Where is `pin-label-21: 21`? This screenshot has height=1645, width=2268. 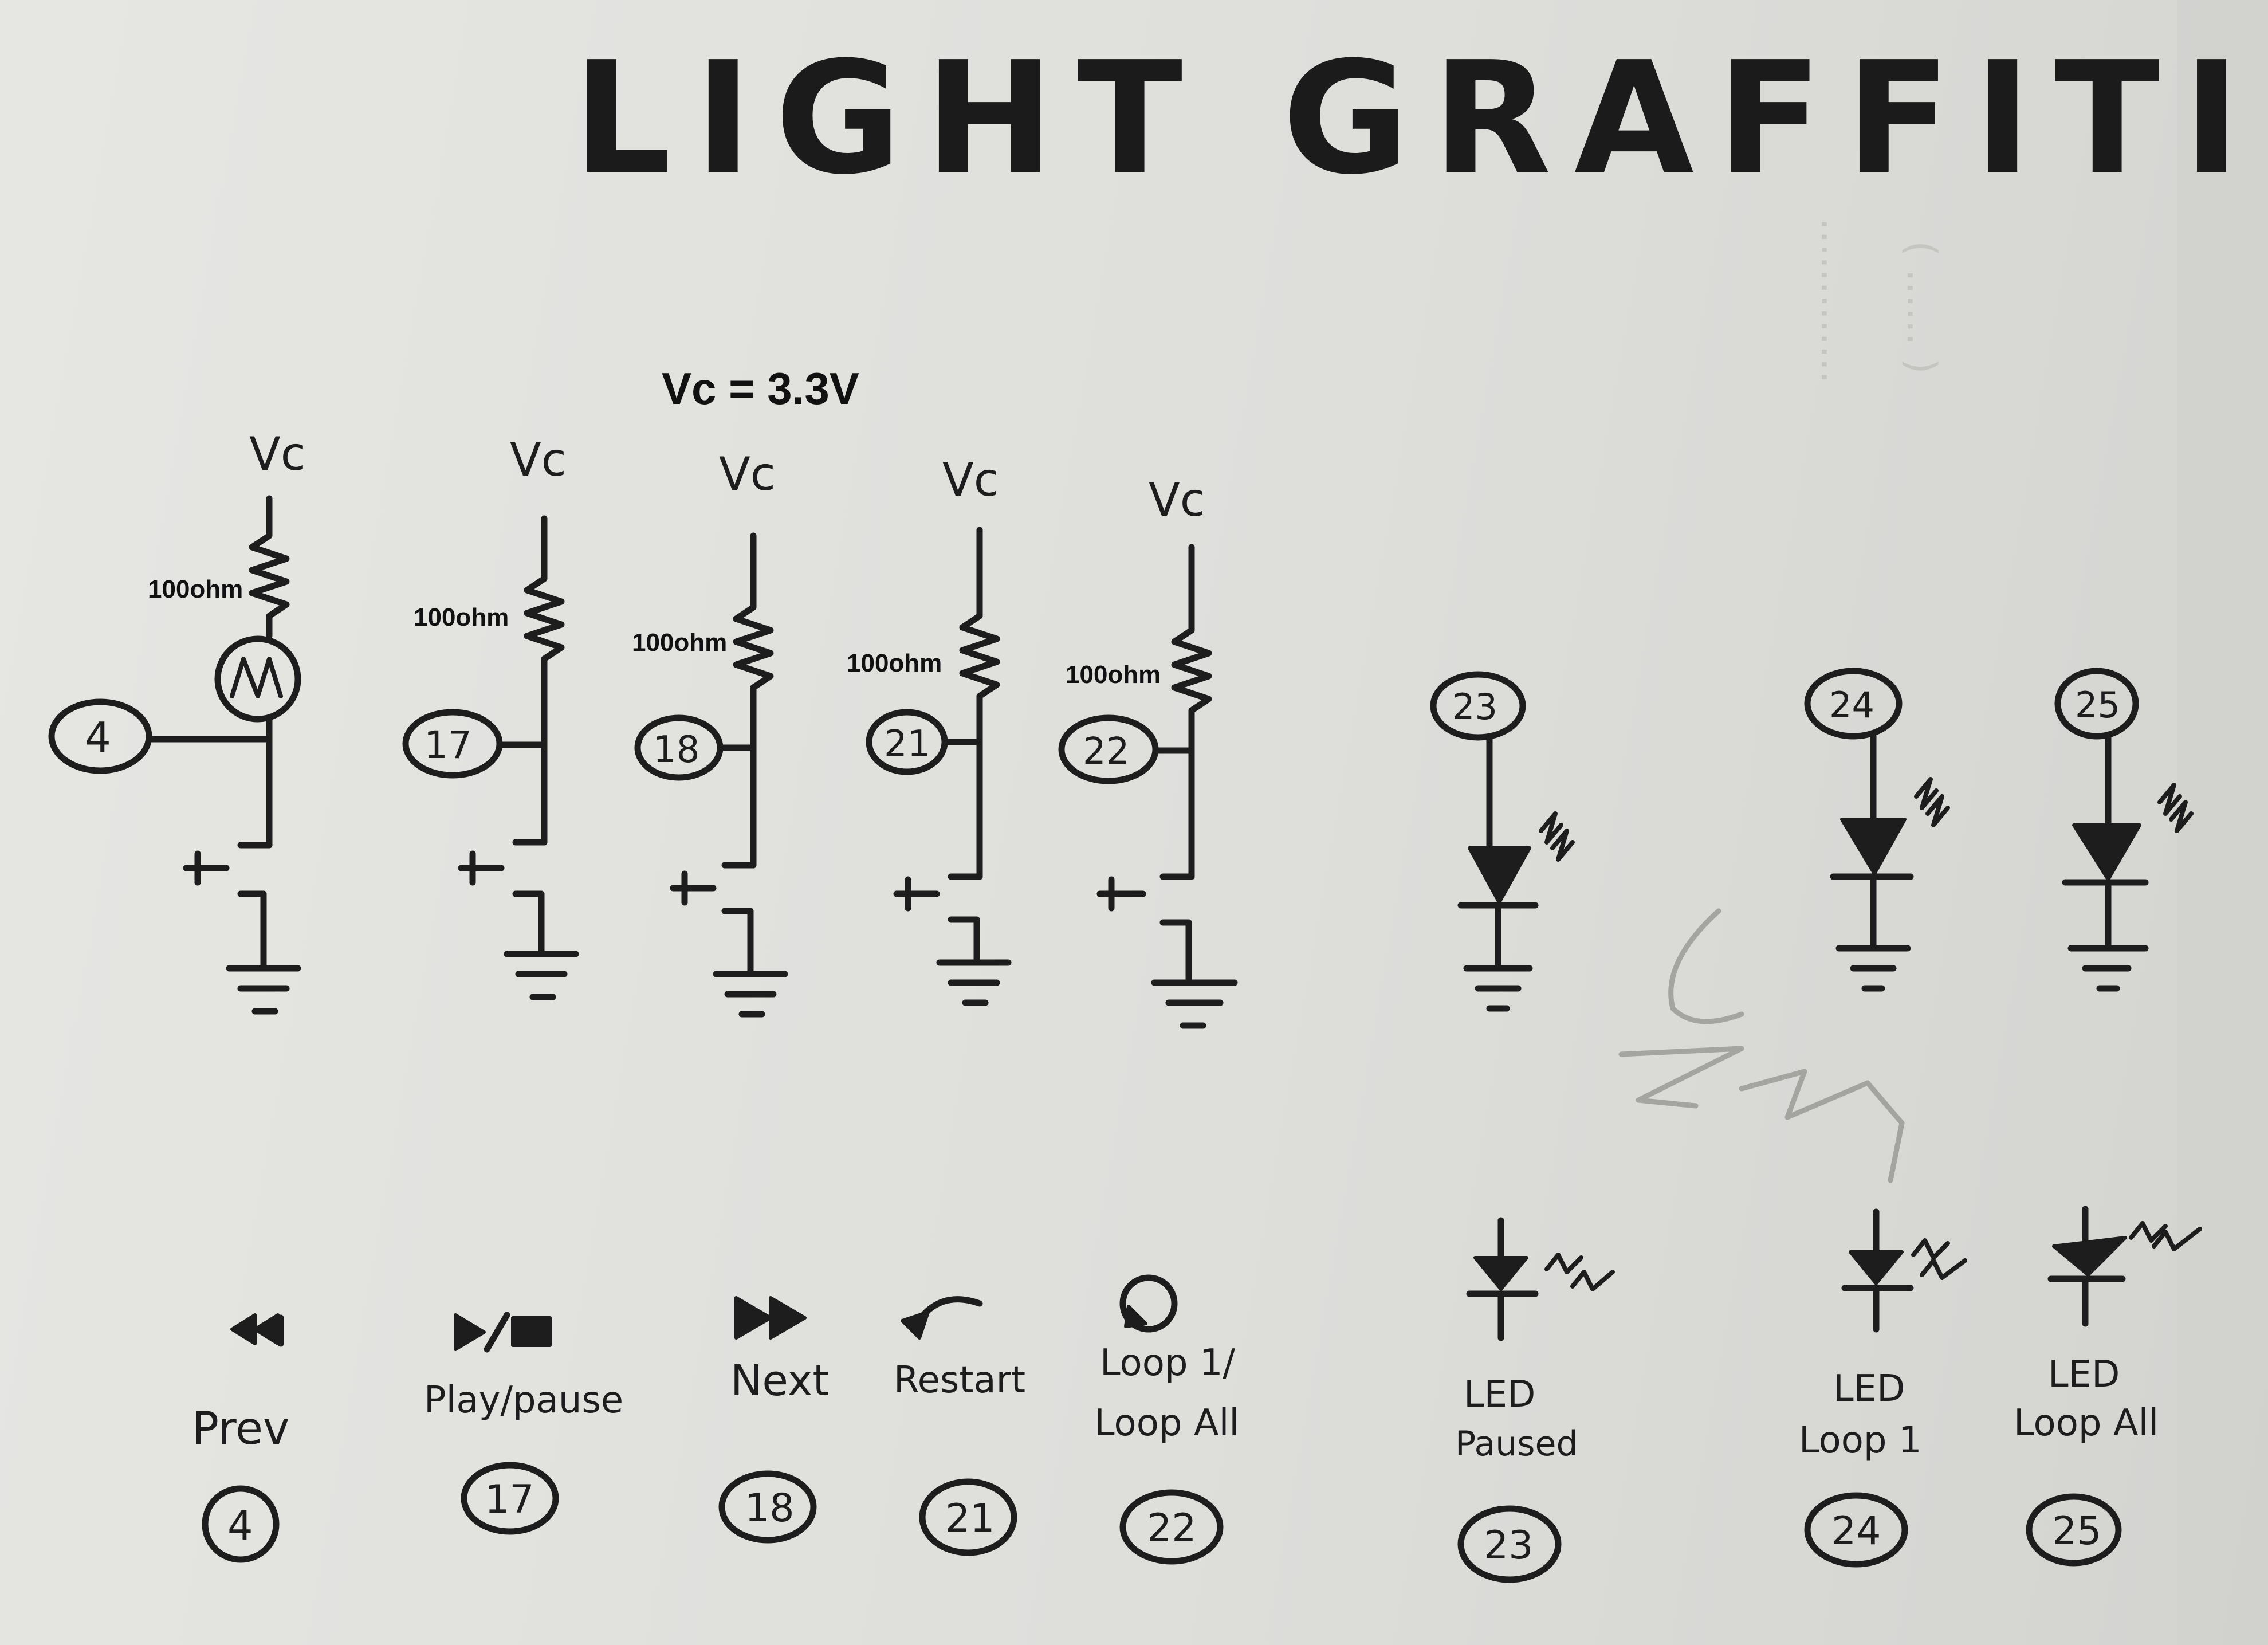
pin-label-21: 21 is located at coordinates (907, 744).